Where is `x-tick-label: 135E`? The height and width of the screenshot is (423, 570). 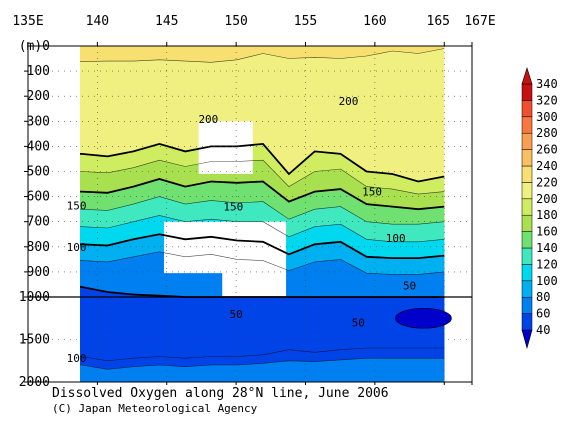
x-tick-label: 135E is located at coordinates (27, 21).